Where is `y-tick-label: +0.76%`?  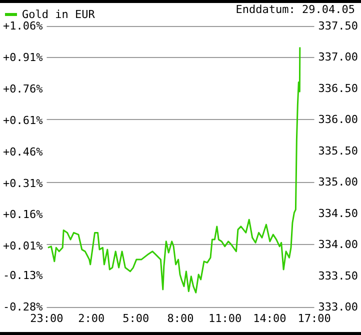
y-tick-label: +0.76% is located at coordinates (23, 89).